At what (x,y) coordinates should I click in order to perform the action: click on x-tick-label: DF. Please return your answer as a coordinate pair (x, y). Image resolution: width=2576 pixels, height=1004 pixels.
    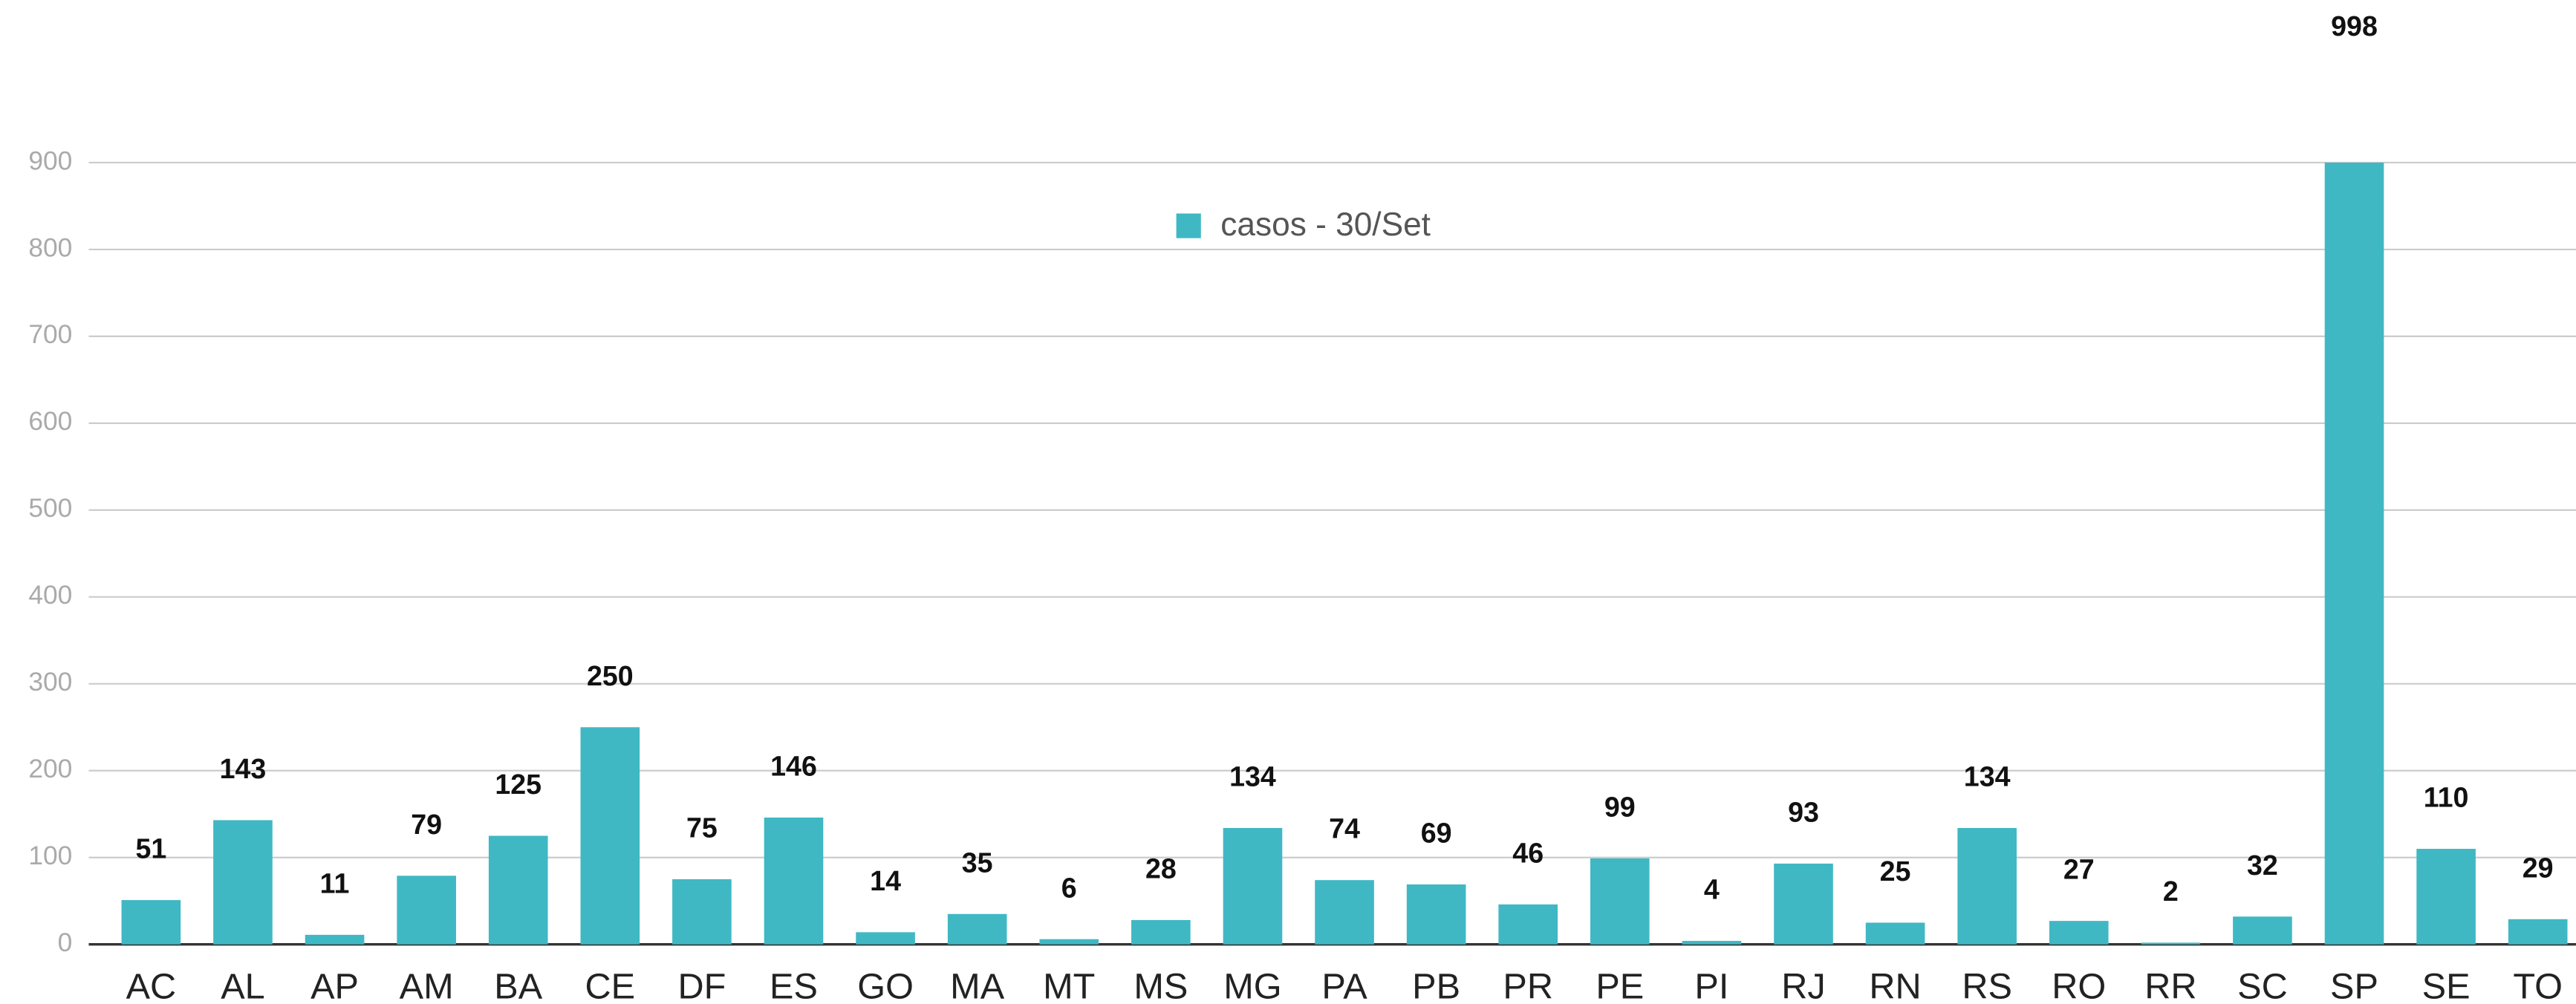
    Looking at the image, I should click on (701, 985).